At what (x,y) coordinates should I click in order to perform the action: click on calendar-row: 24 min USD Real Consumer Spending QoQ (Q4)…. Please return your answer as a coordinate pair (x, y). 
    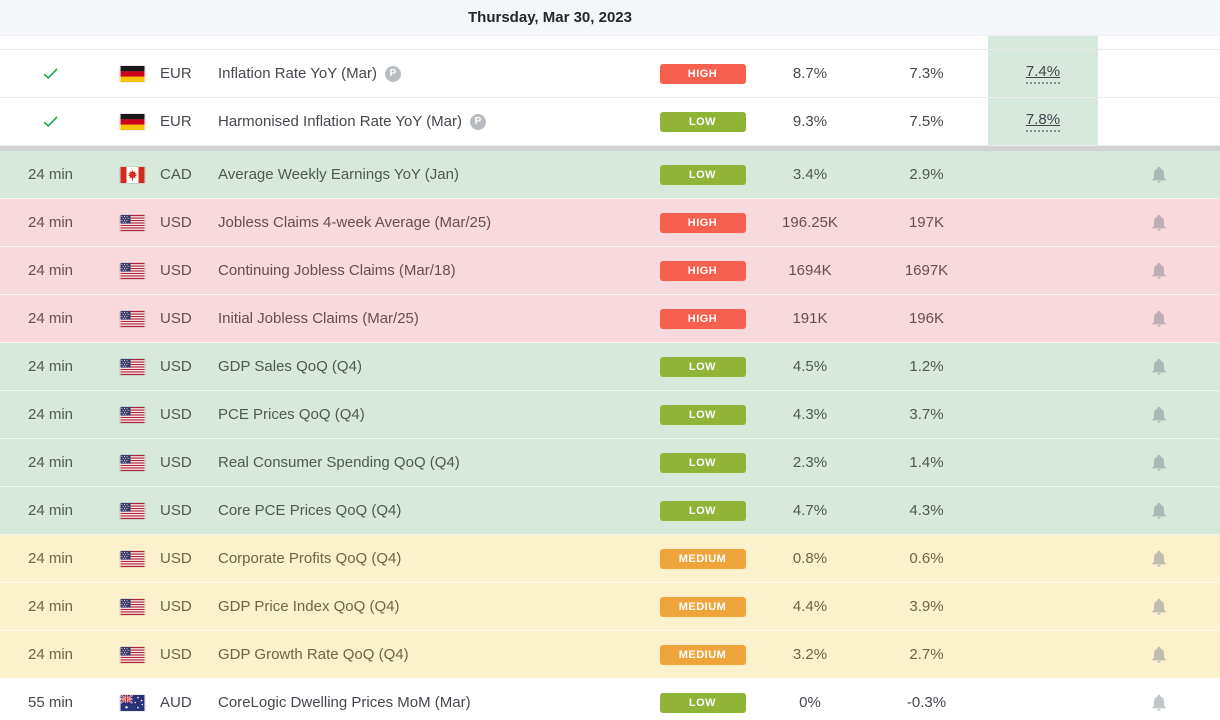
    Looking at the image, I should click on (610, 463).